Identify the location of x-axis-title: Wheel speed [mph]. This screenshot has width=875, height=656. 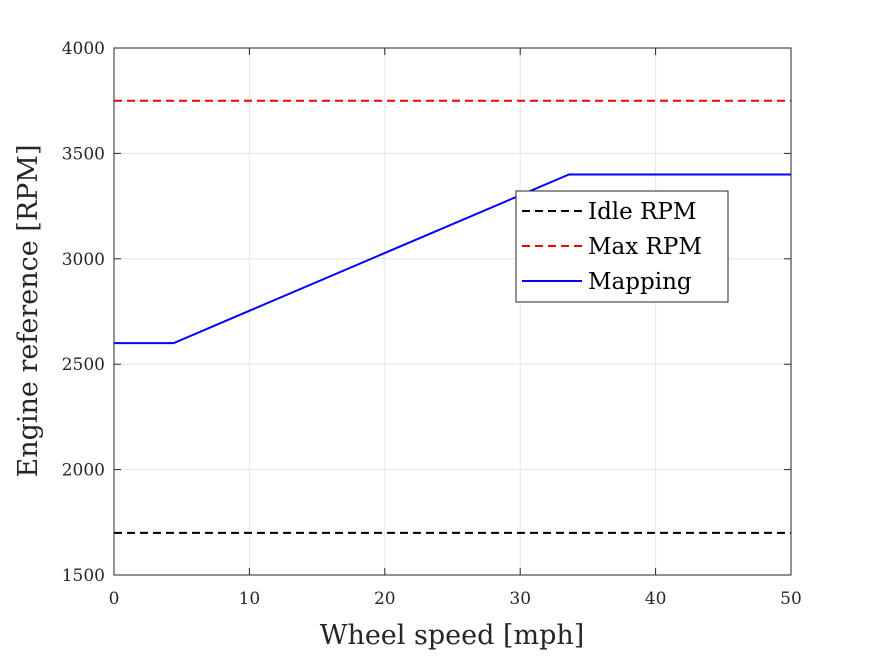
(452, 635).